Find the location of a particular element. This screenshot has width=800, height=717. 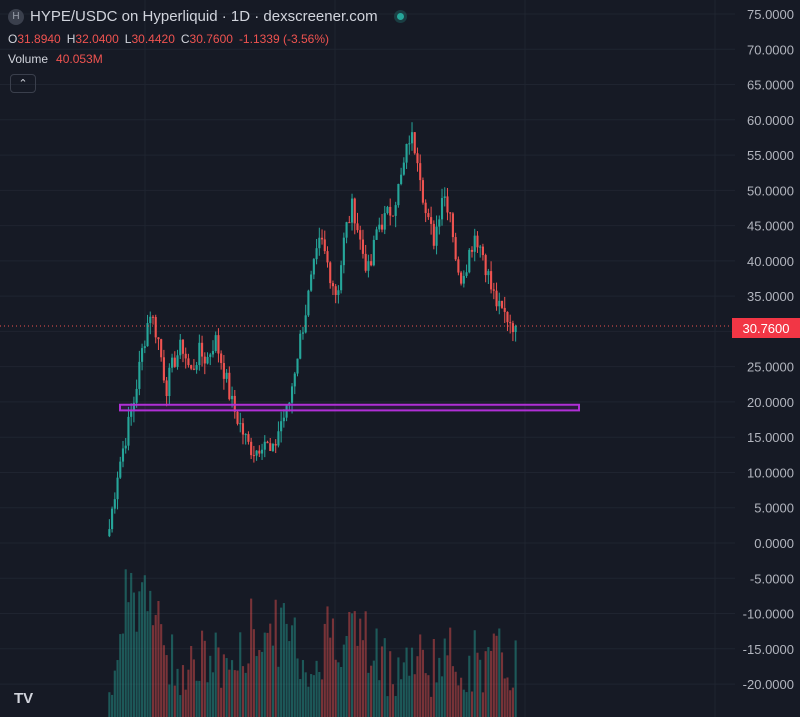

low-value: 30.4420 is located at coordinates (153, 39).